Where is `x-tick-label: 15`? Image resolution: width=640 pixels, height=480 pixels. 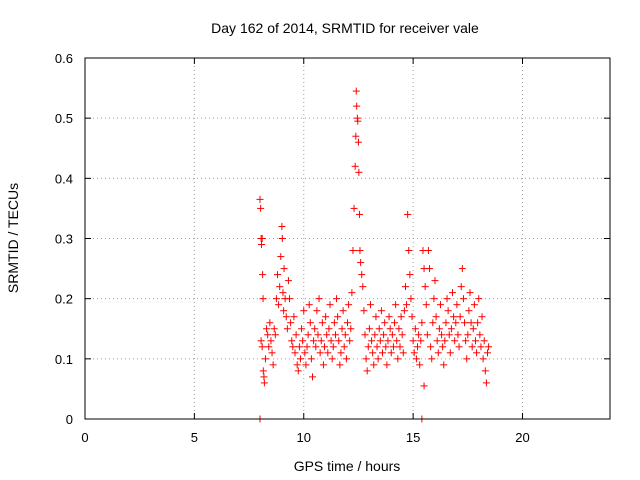
x-tick-label: 15 is located at coordinates (413, 437).